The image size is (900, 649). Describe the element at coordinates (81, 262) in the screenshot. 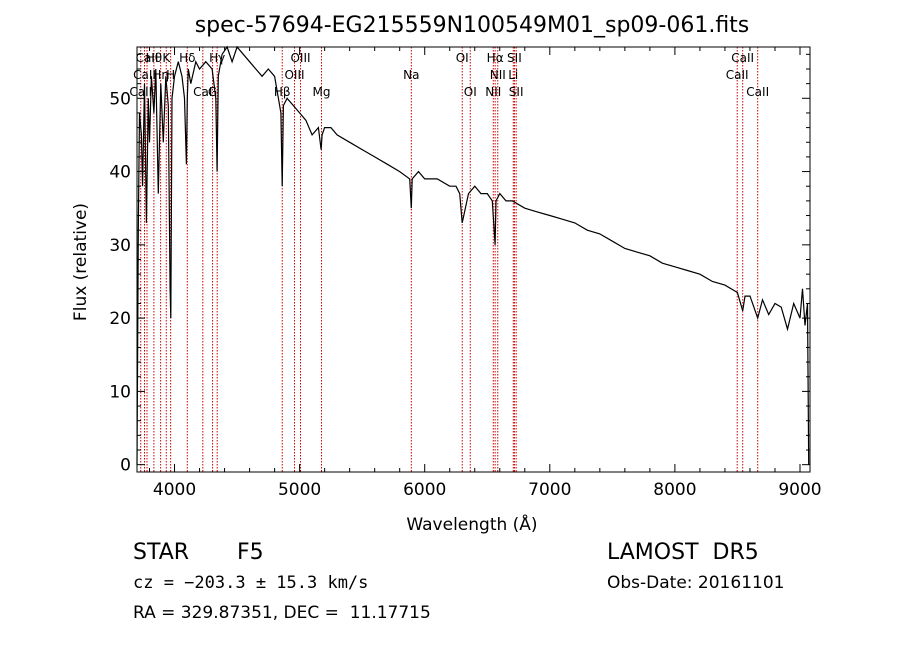

I see `y-axis-label: Flux (relative)` at that location.